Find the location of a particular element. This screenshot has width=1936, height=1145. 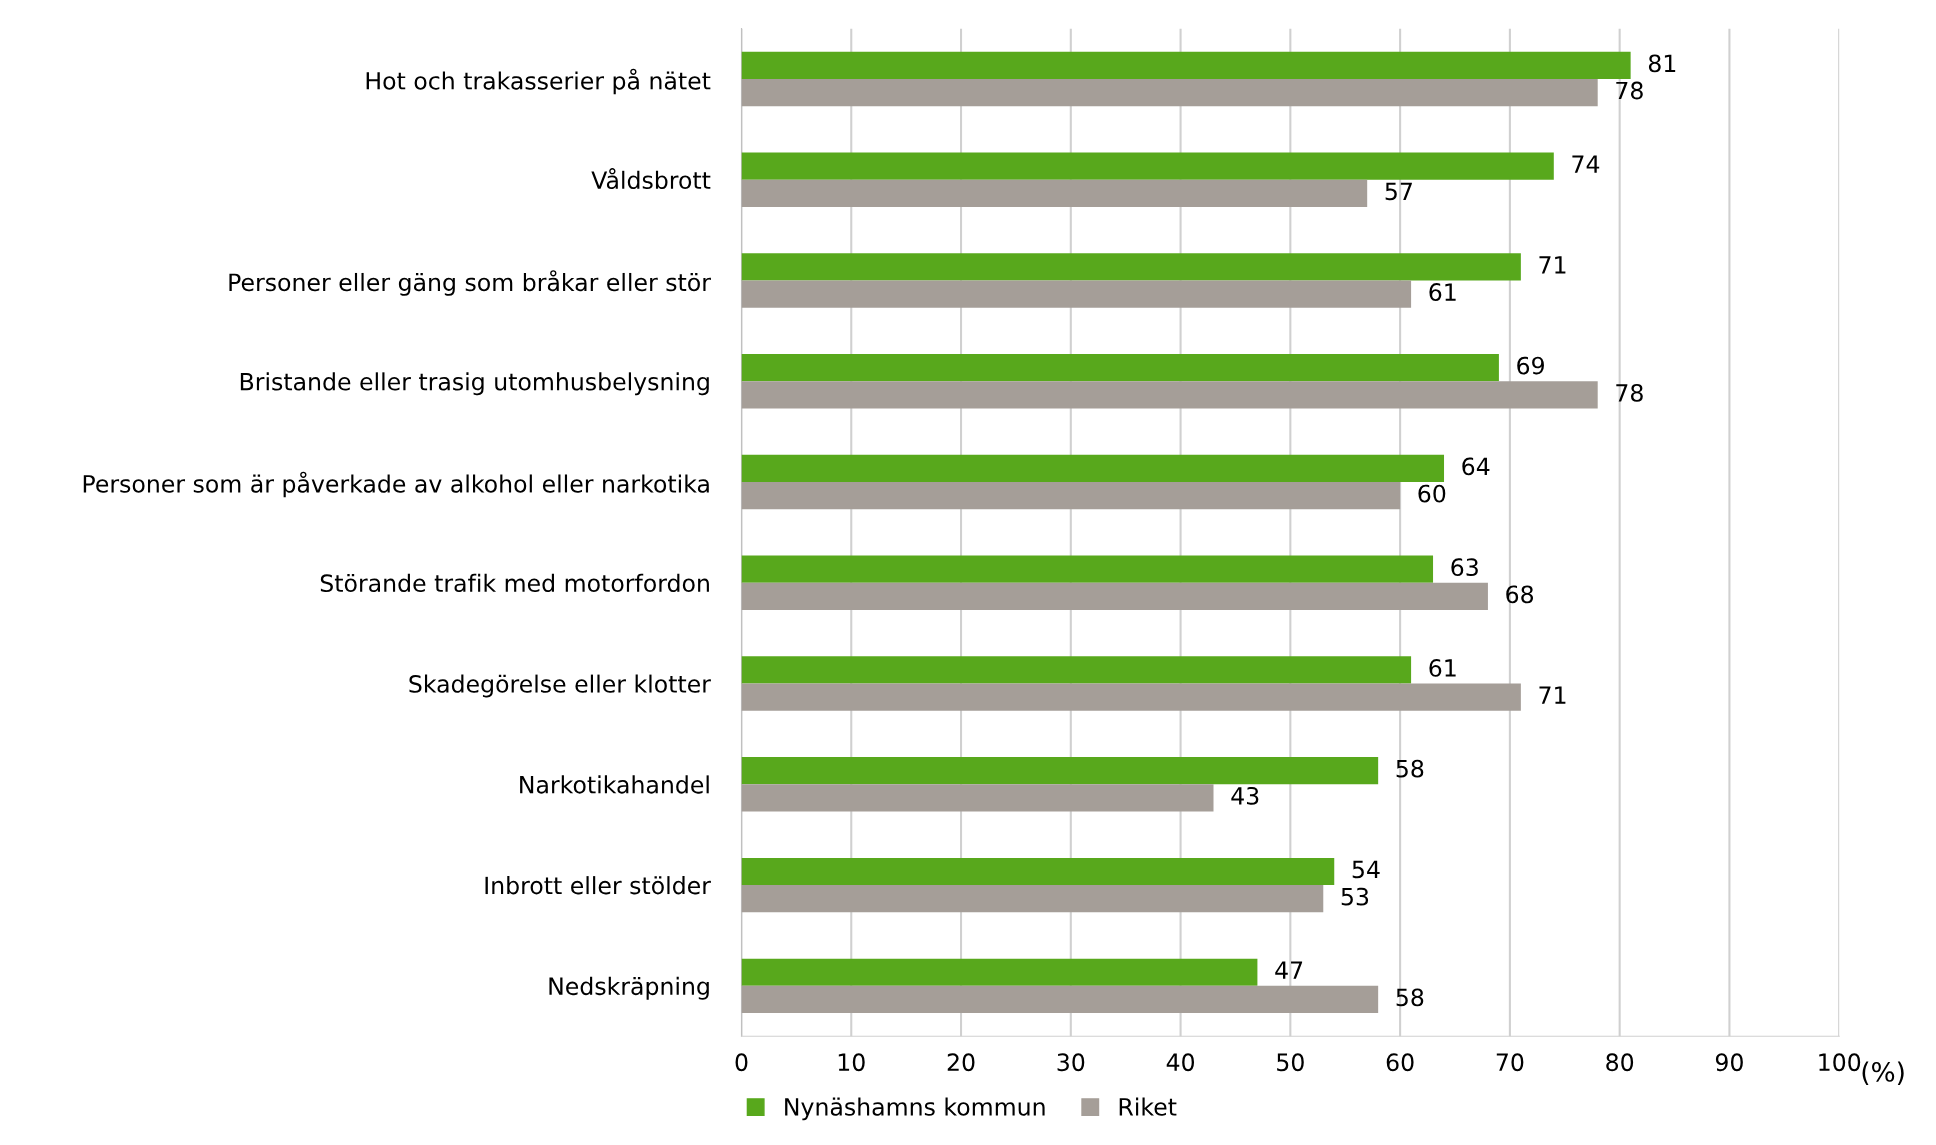

x-tick-label: 10 is located at coordinates (851, 1062).